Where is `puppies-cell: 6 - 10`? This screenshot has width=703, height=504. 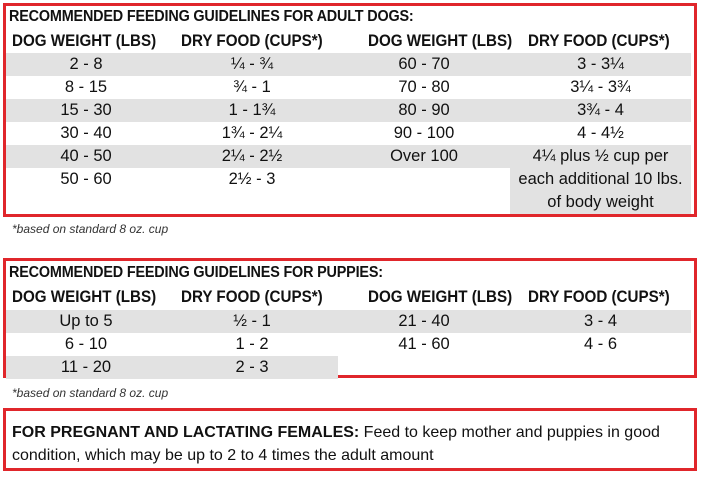
puppies-cell: 6 - 10 is located at coordinates (86, 344).